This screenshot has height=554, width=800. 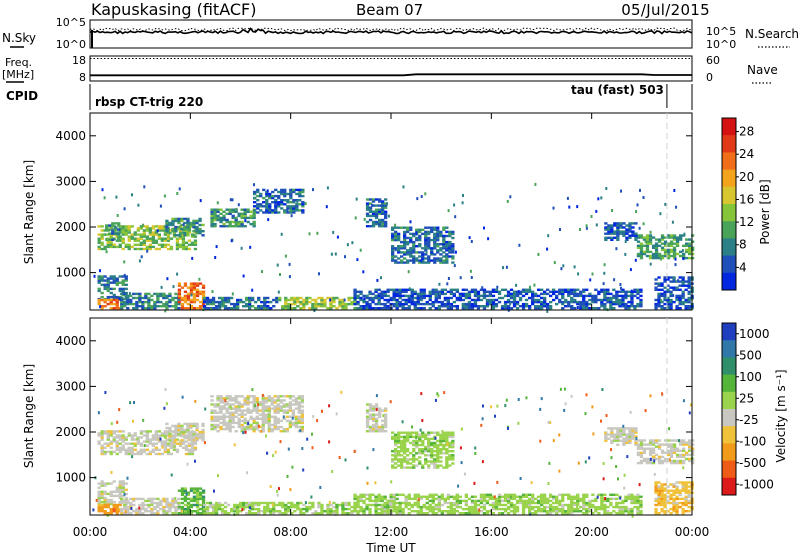 What do you see at coordinates (349, 96) in the screenshot?
I see `cpid-strip: CPID rbsp CT-trig 220 tau (fast) 503` at bounding box center [349, 96].